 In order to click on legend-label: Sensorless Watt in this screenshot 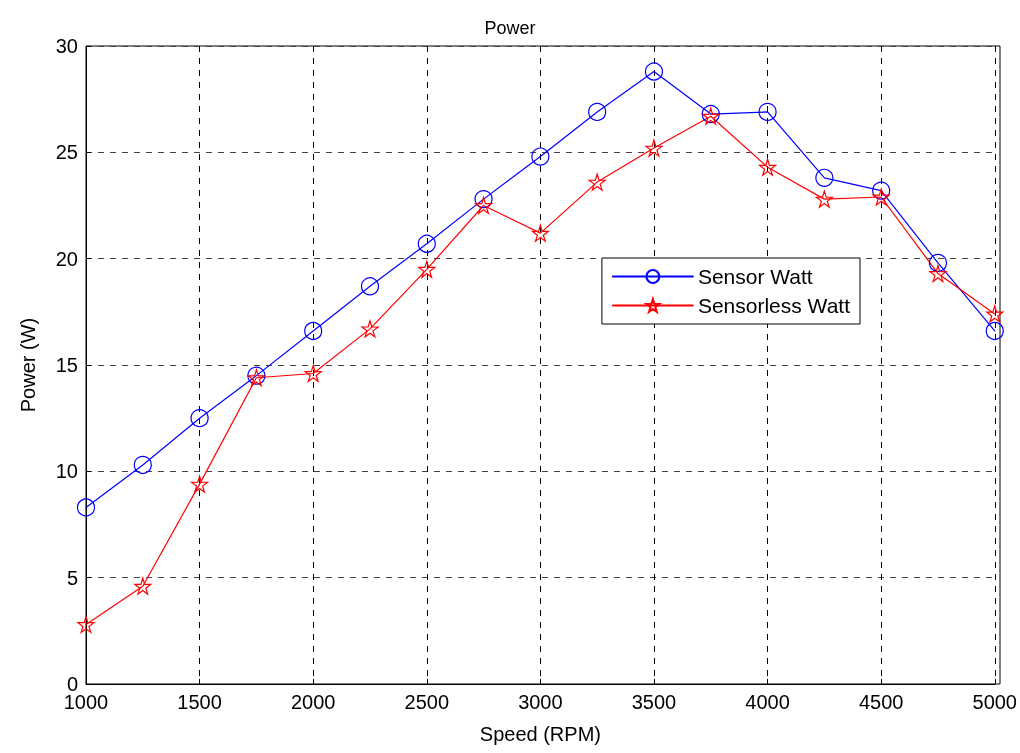, I will do `click(774, 305)`.